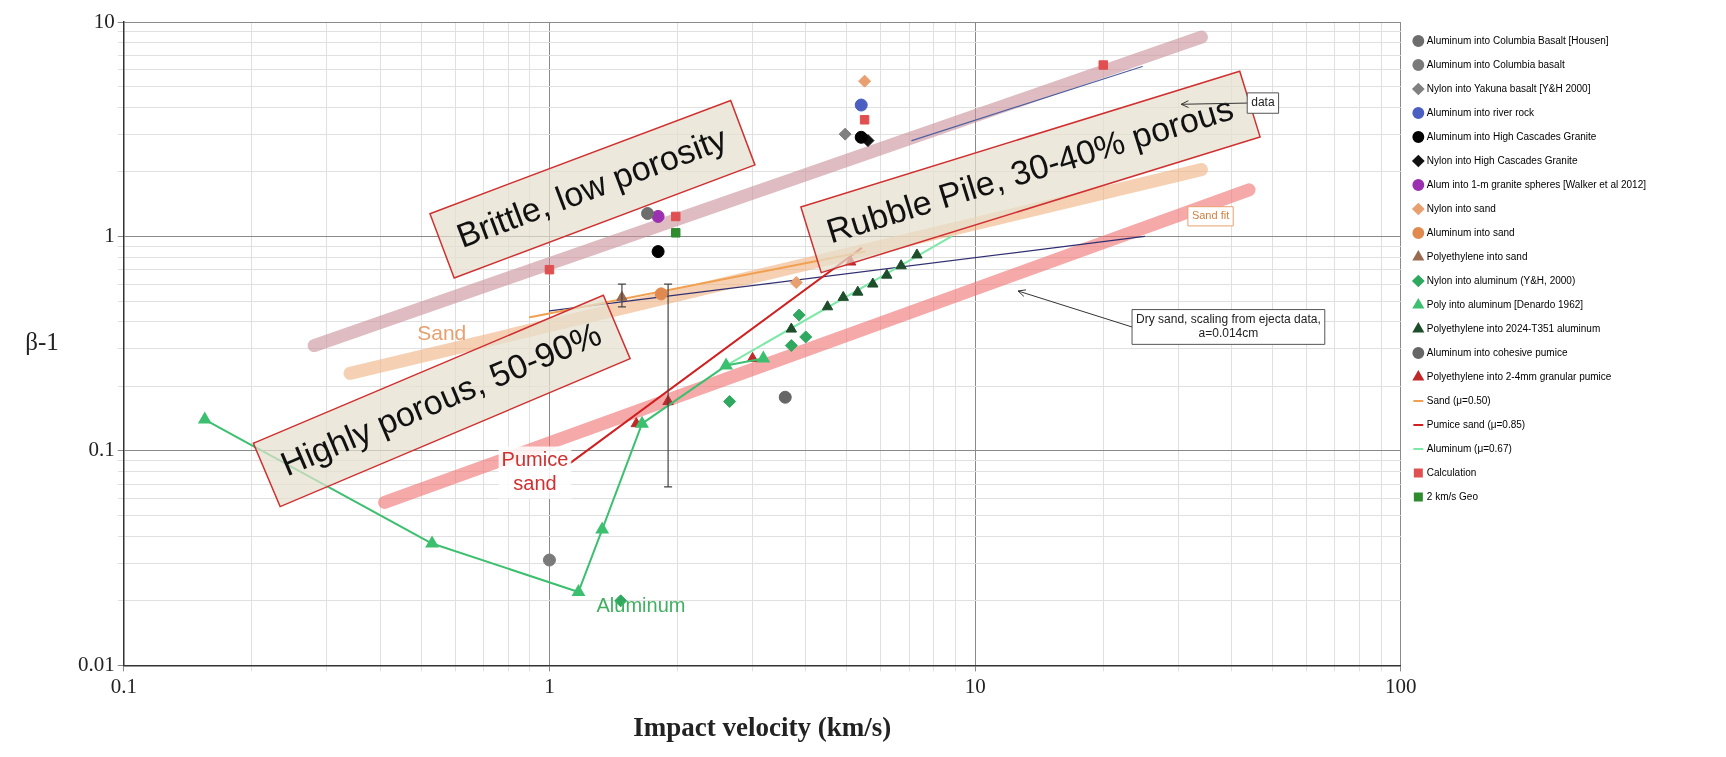 Image resolution: width=1726 pixels, height=757 pixels. I want to click on x-axis-title: Impact velocity (km/s), so click(762, 726).